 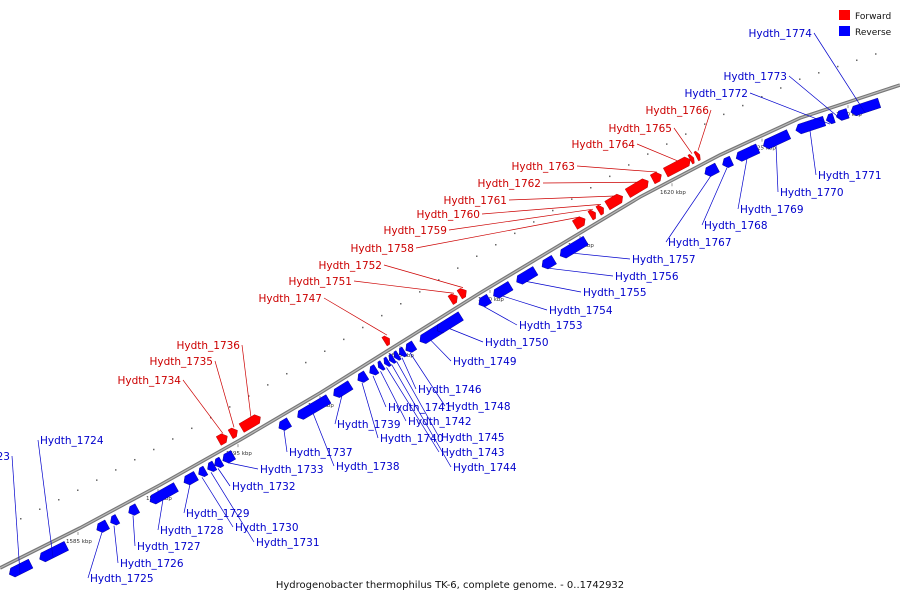 I want to click on gene-arrow: Hydth_1763, so click(x=656, y=177).